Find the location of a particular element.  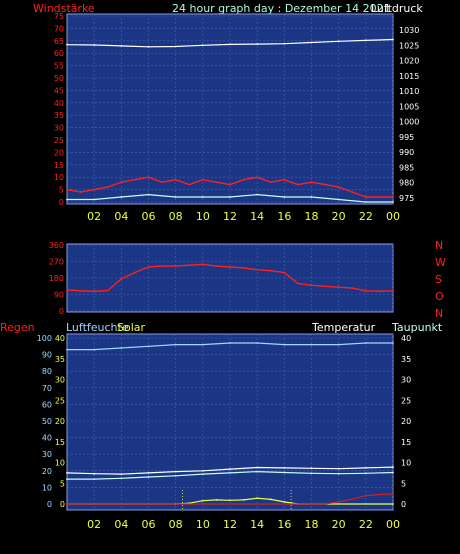

y-tick-label: 55 is located at coordinates (59, 66).